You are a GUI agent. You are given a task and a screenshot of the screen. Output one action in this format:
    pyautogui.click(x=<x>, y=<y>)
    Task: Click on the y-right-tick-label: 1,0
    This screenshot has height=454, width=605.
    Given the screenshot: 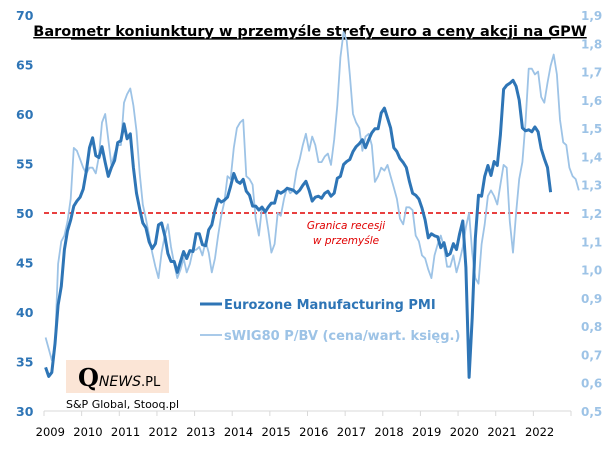 What is the action you would take?
    pyautogui.click(x=591, y=271)
    